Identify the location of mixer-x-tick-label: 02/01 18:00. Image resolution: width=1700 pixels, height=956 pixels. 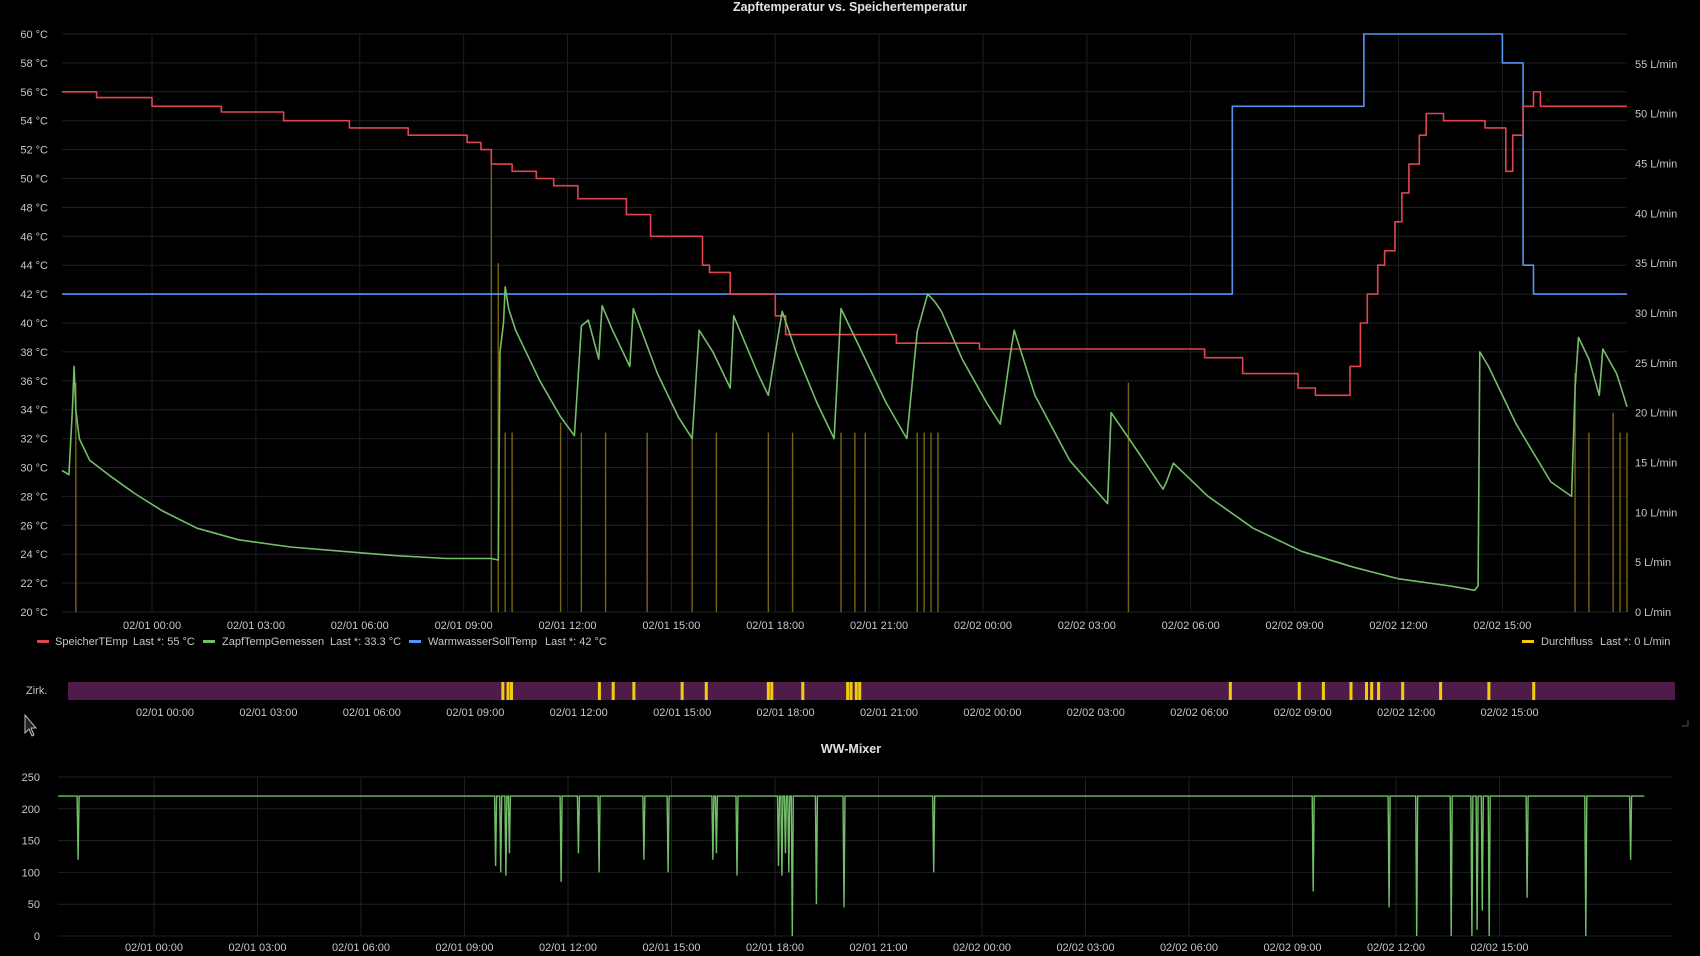
(775, 948).